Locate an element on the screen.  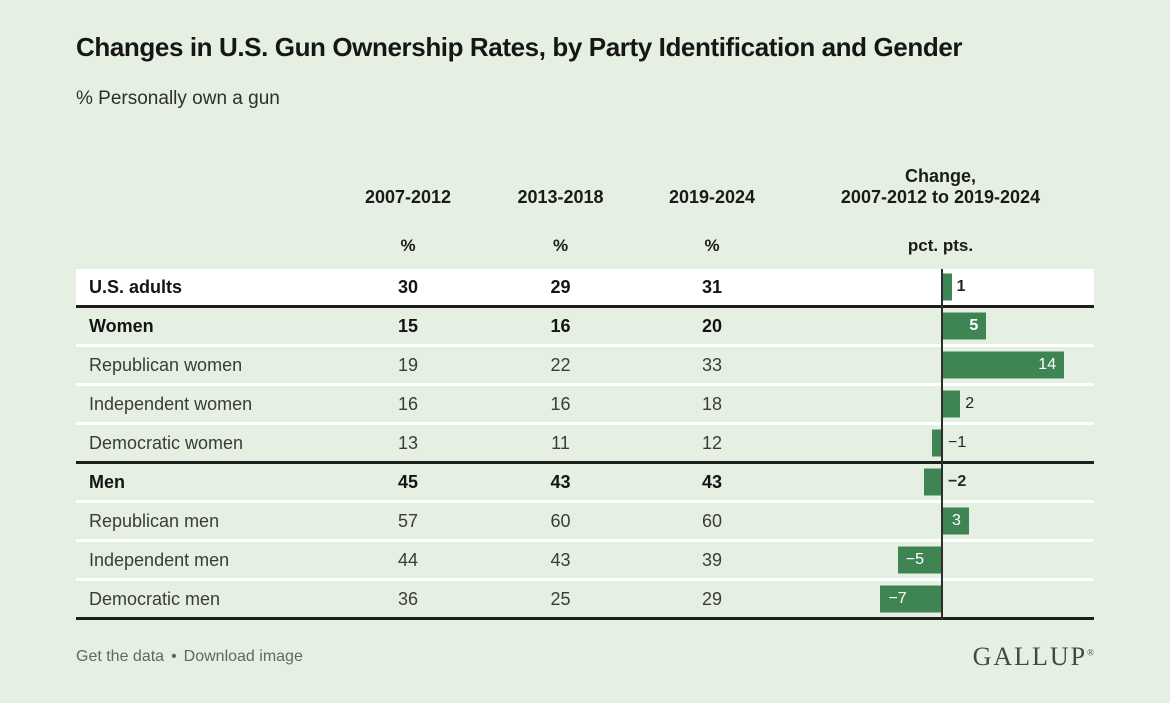
header-period-2013-2018: 2013-2018 is located at coordinates (560, 197).